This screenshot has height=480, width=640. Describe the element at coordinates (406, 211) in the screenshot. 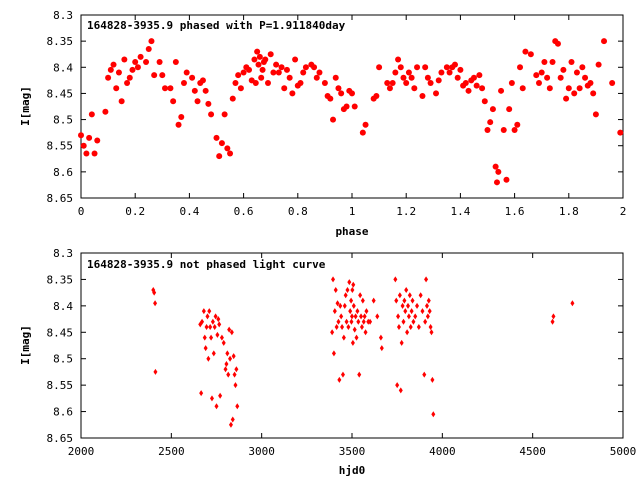

I see `x-tick-label: 1.2` at that location.